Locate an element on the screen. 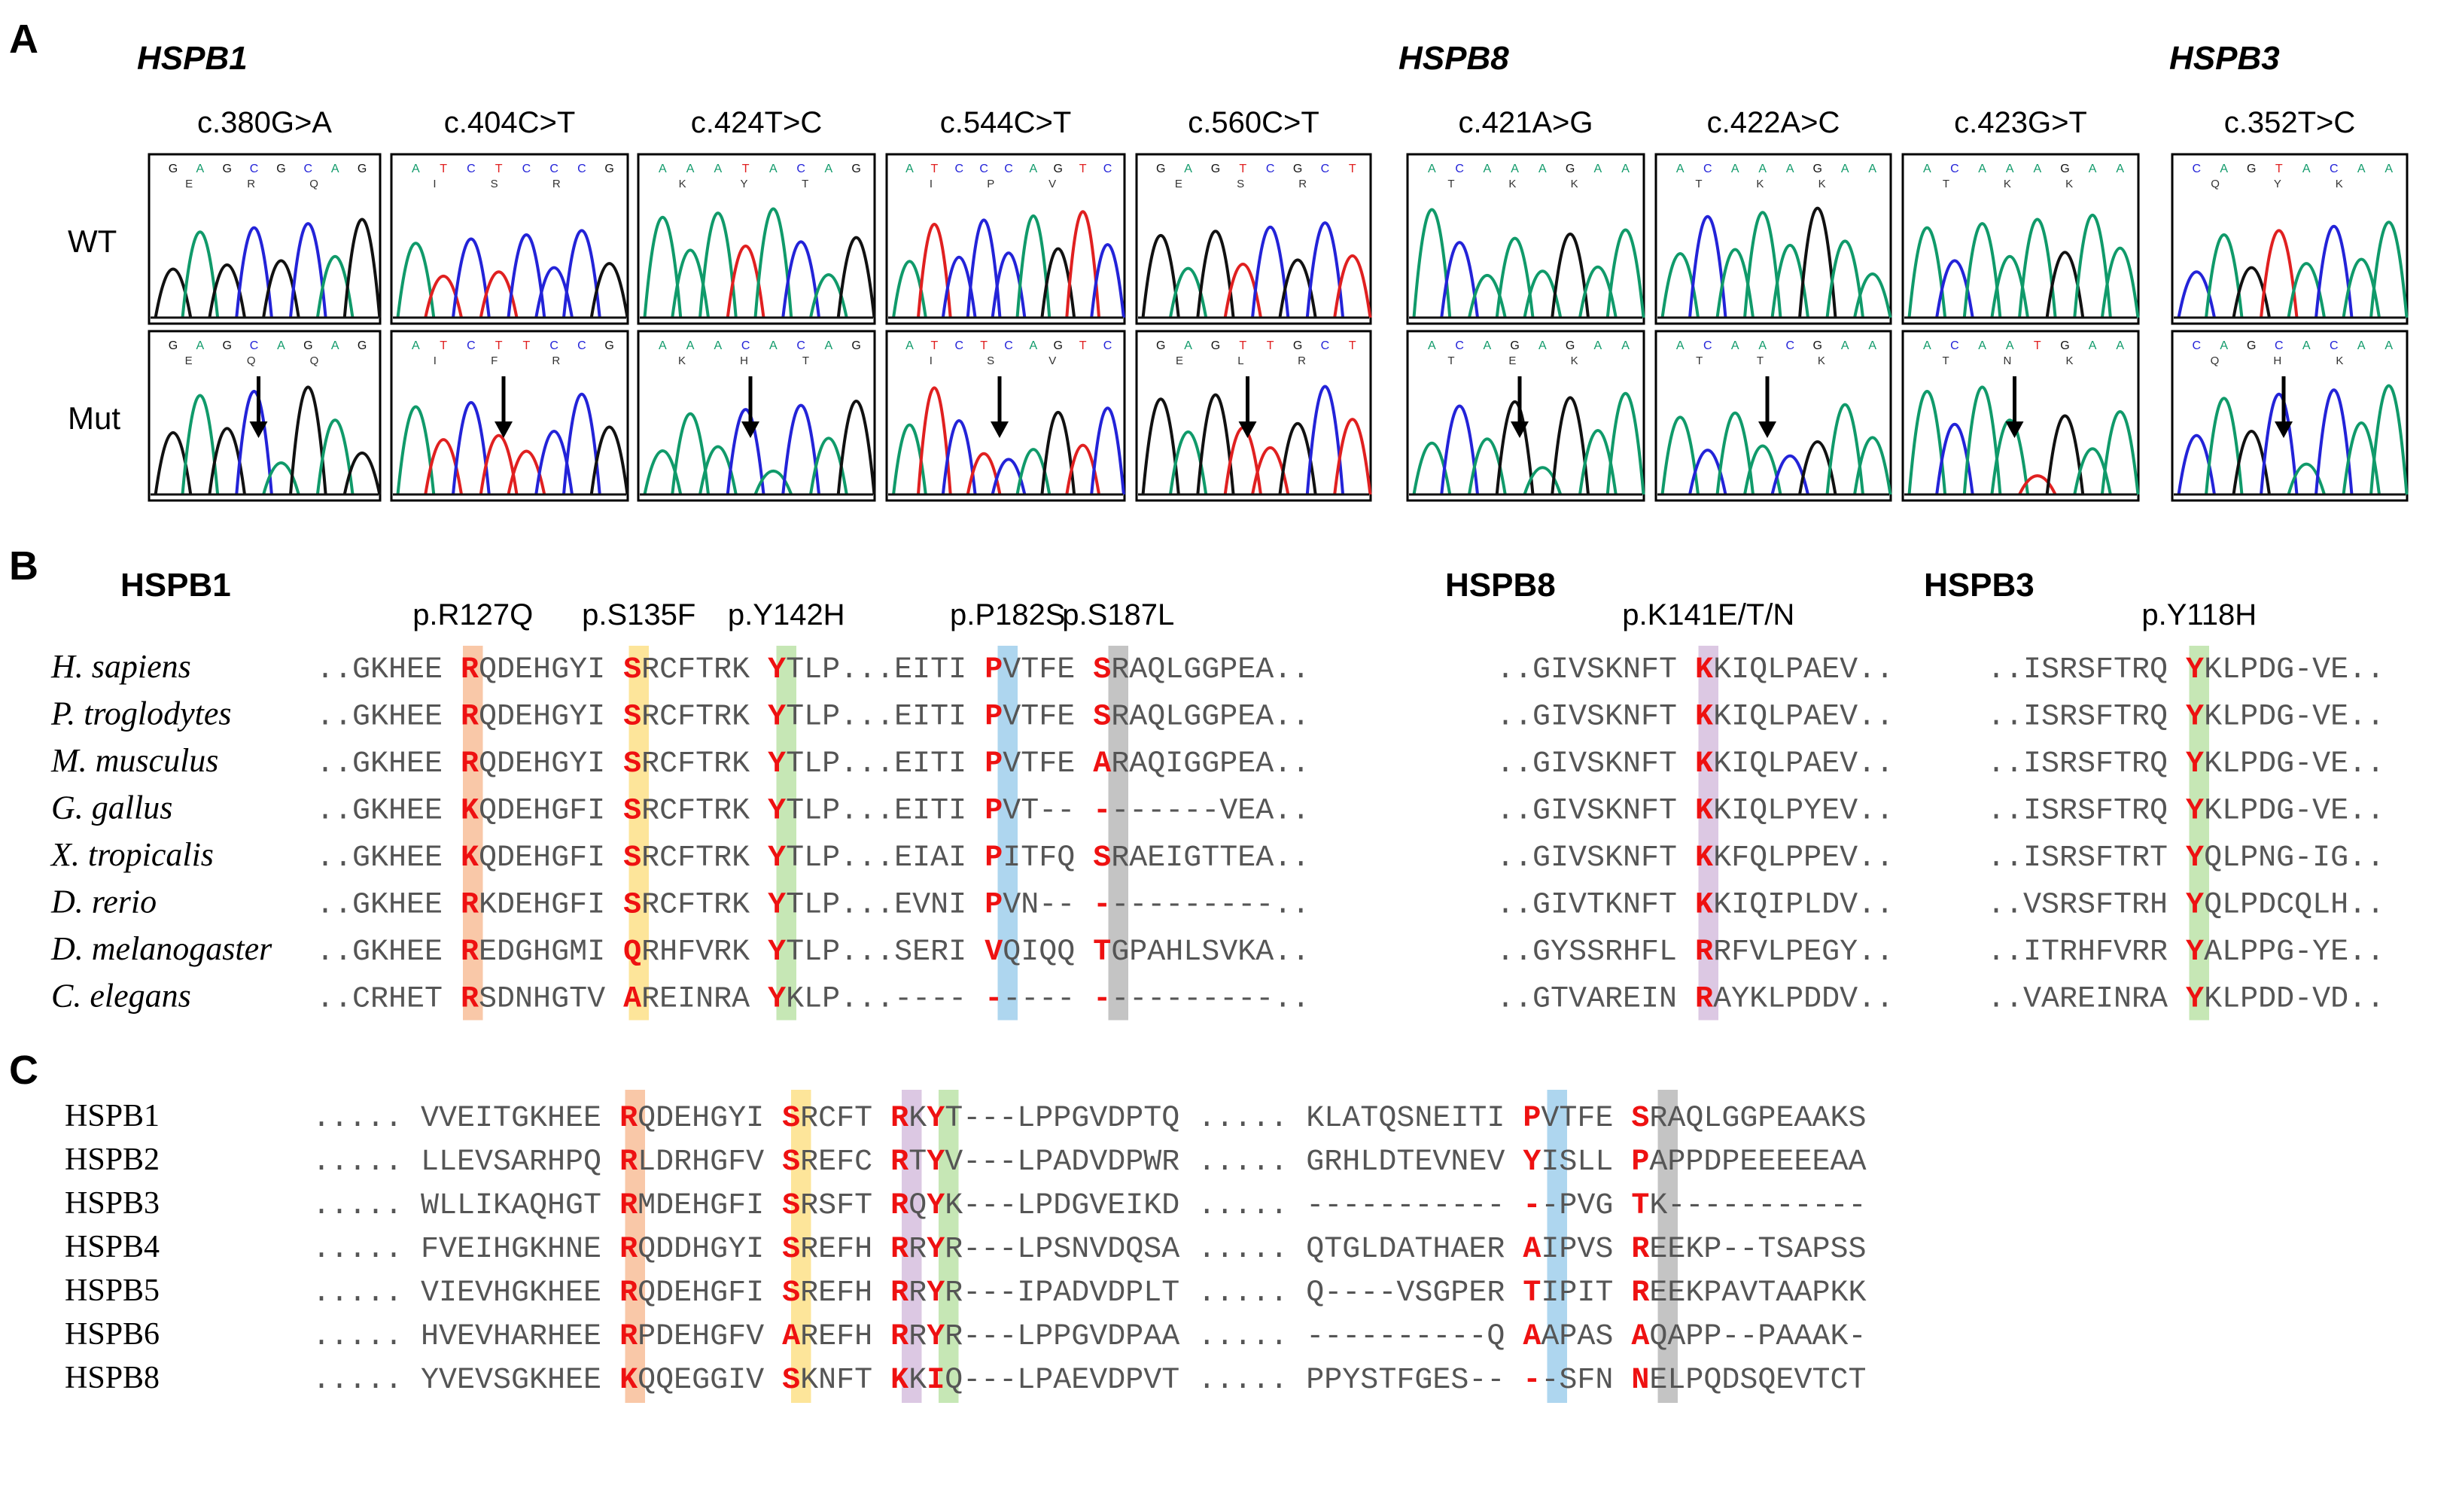 This screenshot has height=1512, width=2453. conserved-residue: I is located at coordinates (936, 1381).